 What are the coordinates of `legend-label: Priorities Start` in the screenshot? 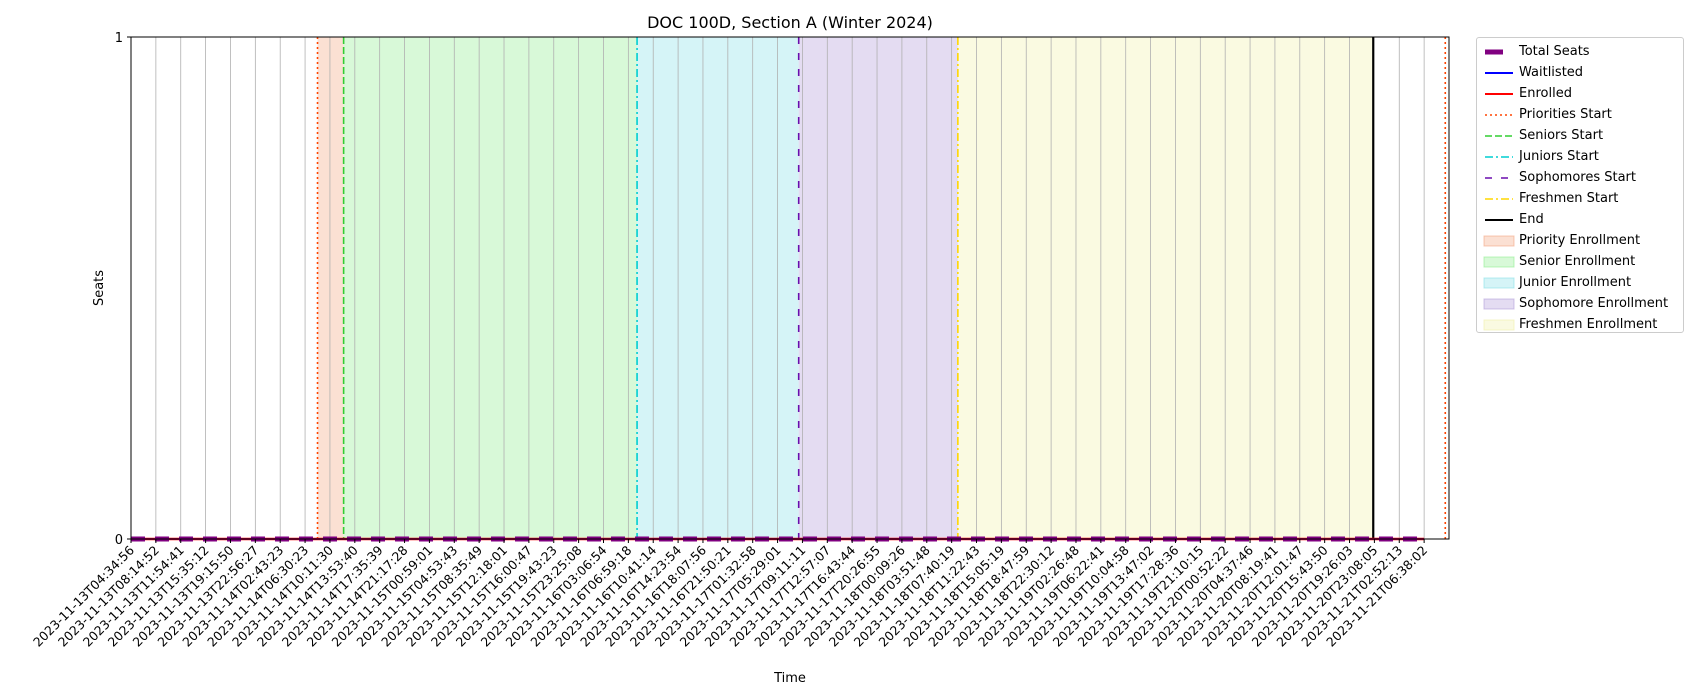 It's located at (1565, 114).